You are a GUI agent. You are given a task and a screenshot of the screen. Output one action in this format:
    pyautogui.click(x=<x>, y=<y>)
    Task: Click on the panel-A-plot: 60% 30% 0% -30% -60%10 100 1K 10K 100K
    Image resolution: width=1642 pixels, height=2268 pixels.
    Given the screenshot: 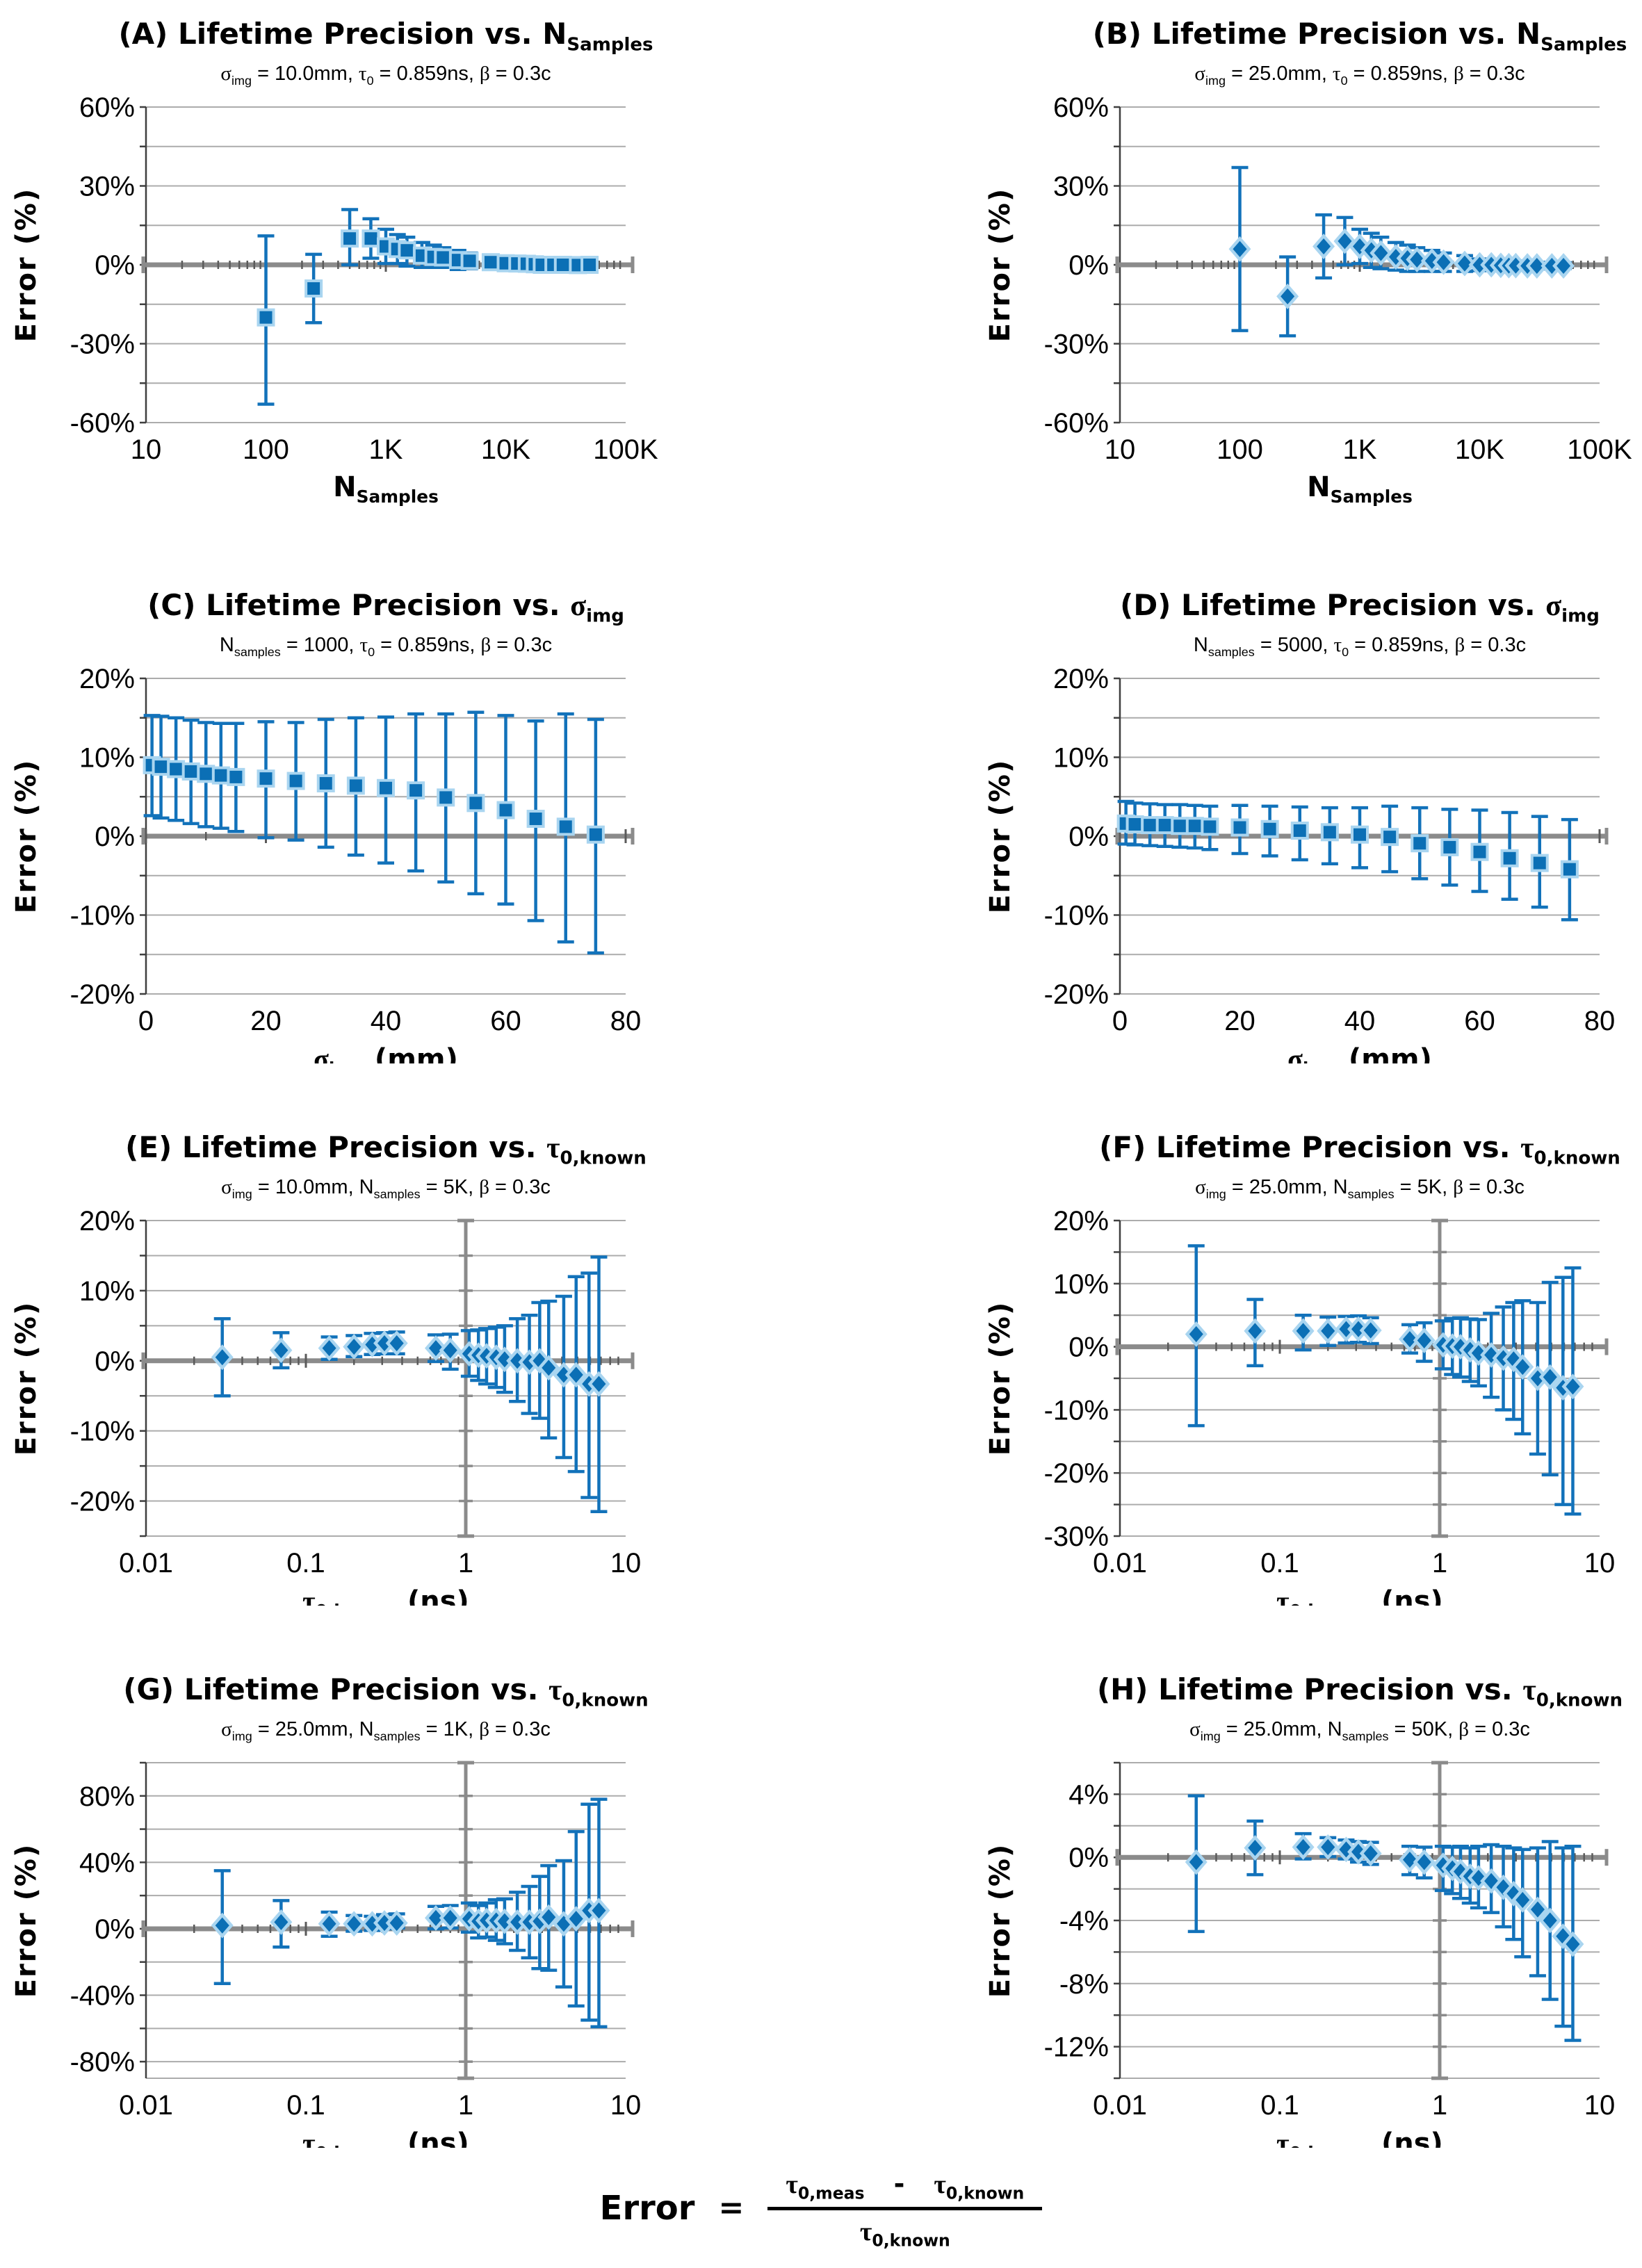 What is the action you would take?
    pyautogui.click(x=364, y=281)
    